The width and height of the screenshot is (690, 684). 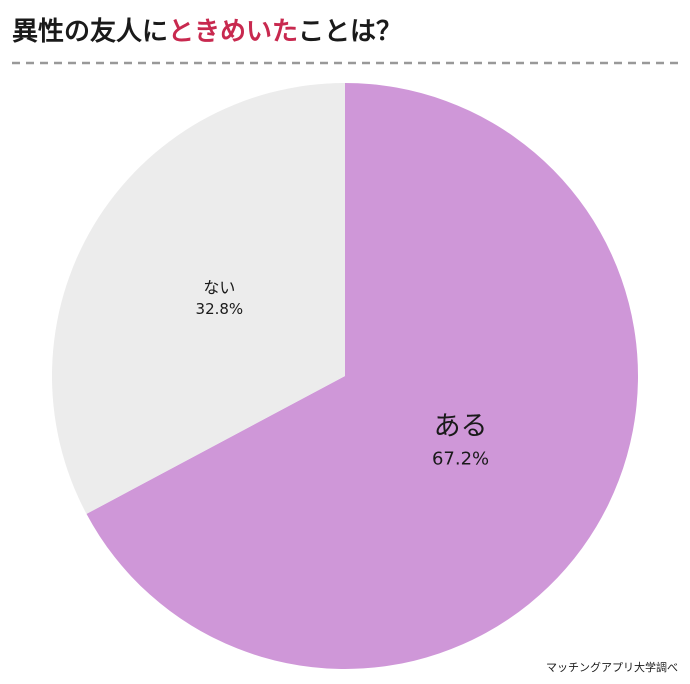 I want to click on title-part: 異性の友人に, so click(x=90, y=32).